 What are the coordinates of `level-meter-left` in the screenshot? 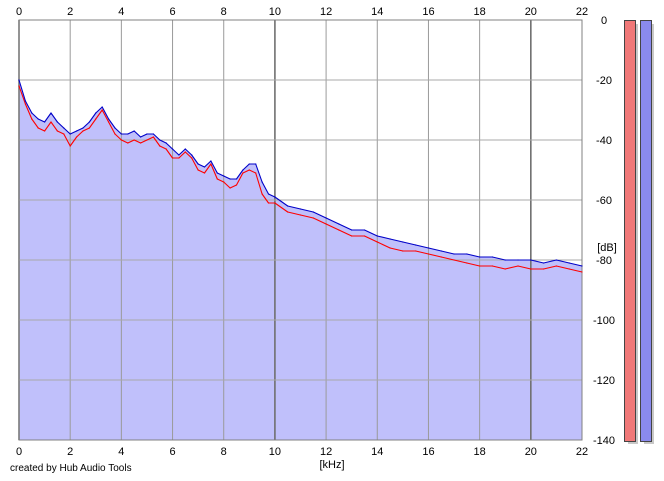 It's located at (630, 231).